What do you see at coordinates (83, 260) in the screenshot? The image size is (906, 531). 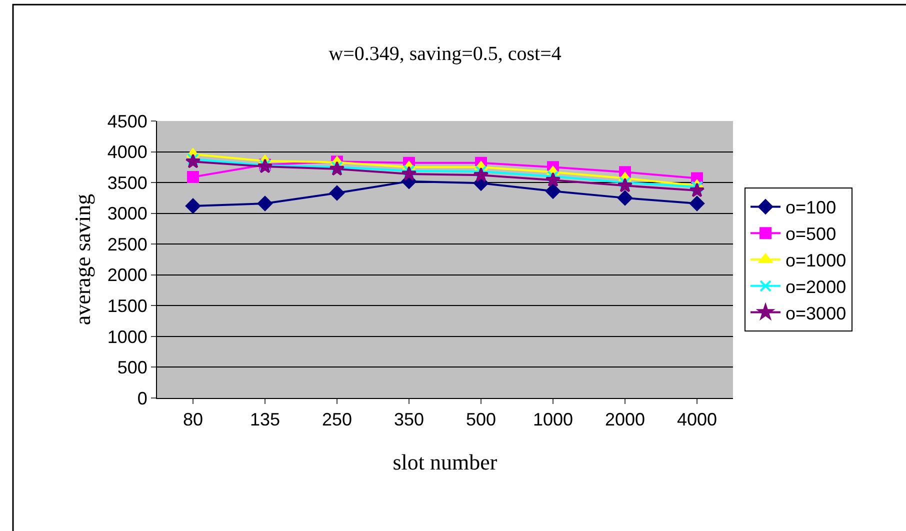 I see `y-axis-title: average saving` at bounding box center [83, 260].